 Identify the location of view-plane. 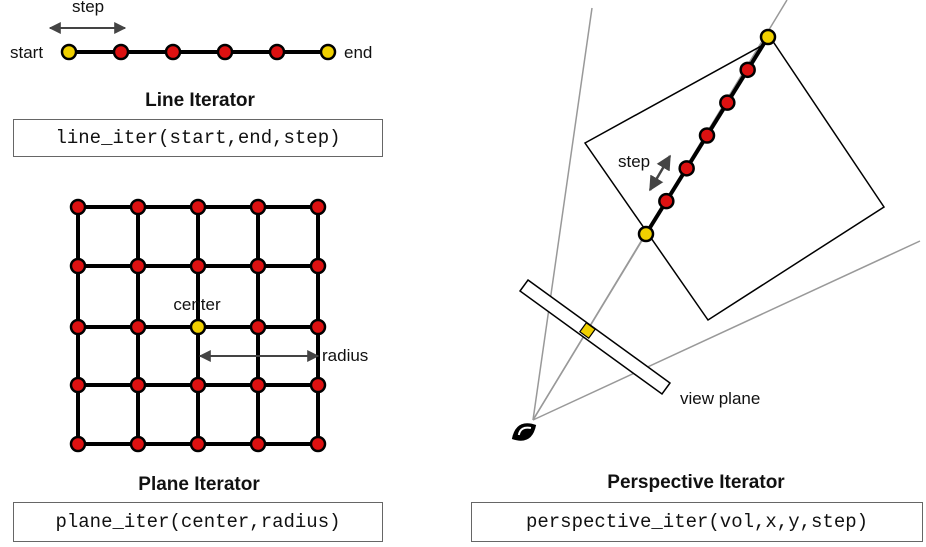
(595, 337).